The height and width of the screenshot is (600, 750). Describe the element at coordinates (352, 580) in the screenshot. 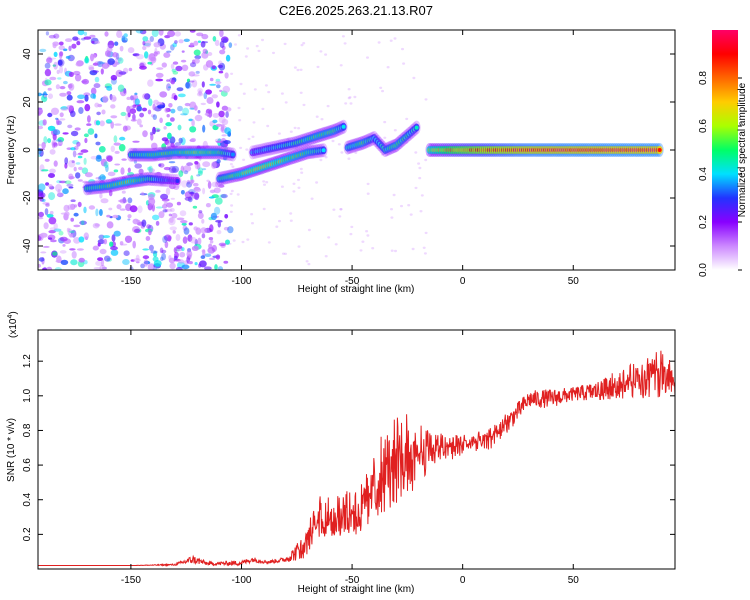

I see `snr-x-tick-label: -50` at that location.